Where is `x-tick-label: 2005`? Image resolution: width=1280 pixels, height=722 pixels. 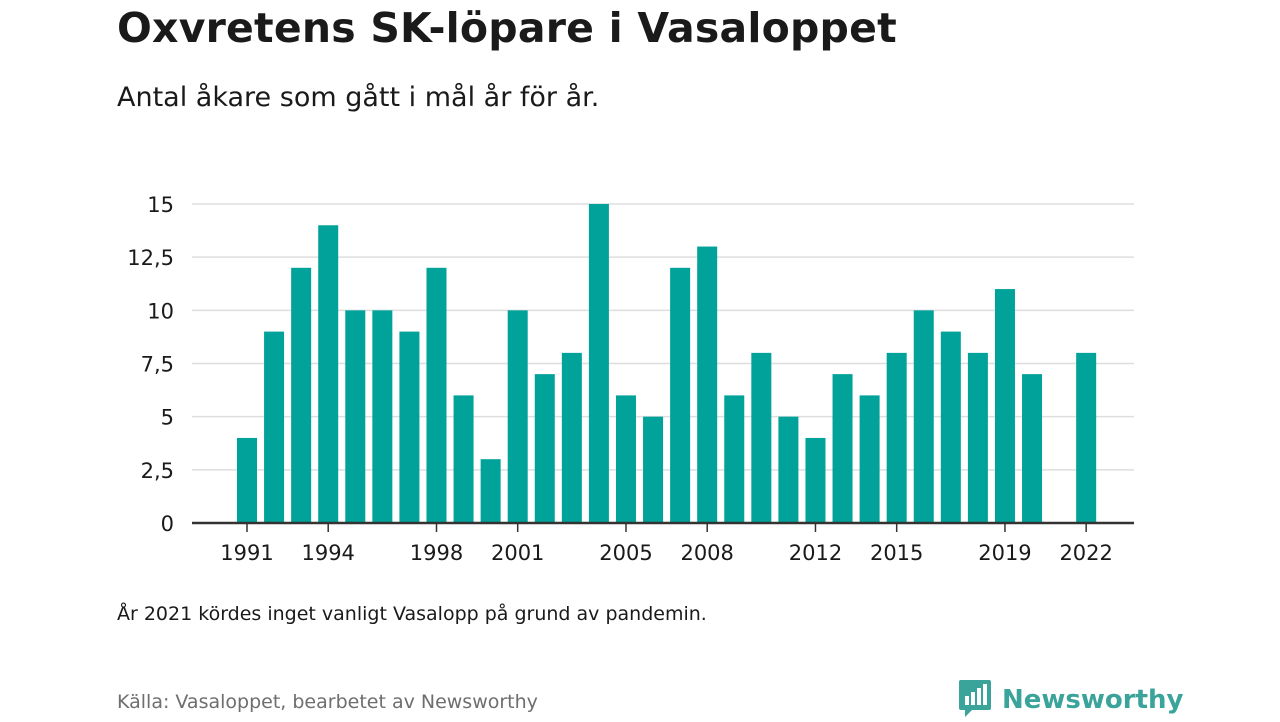
x-tick-label: 2005 is located at coordinates (625, 553).